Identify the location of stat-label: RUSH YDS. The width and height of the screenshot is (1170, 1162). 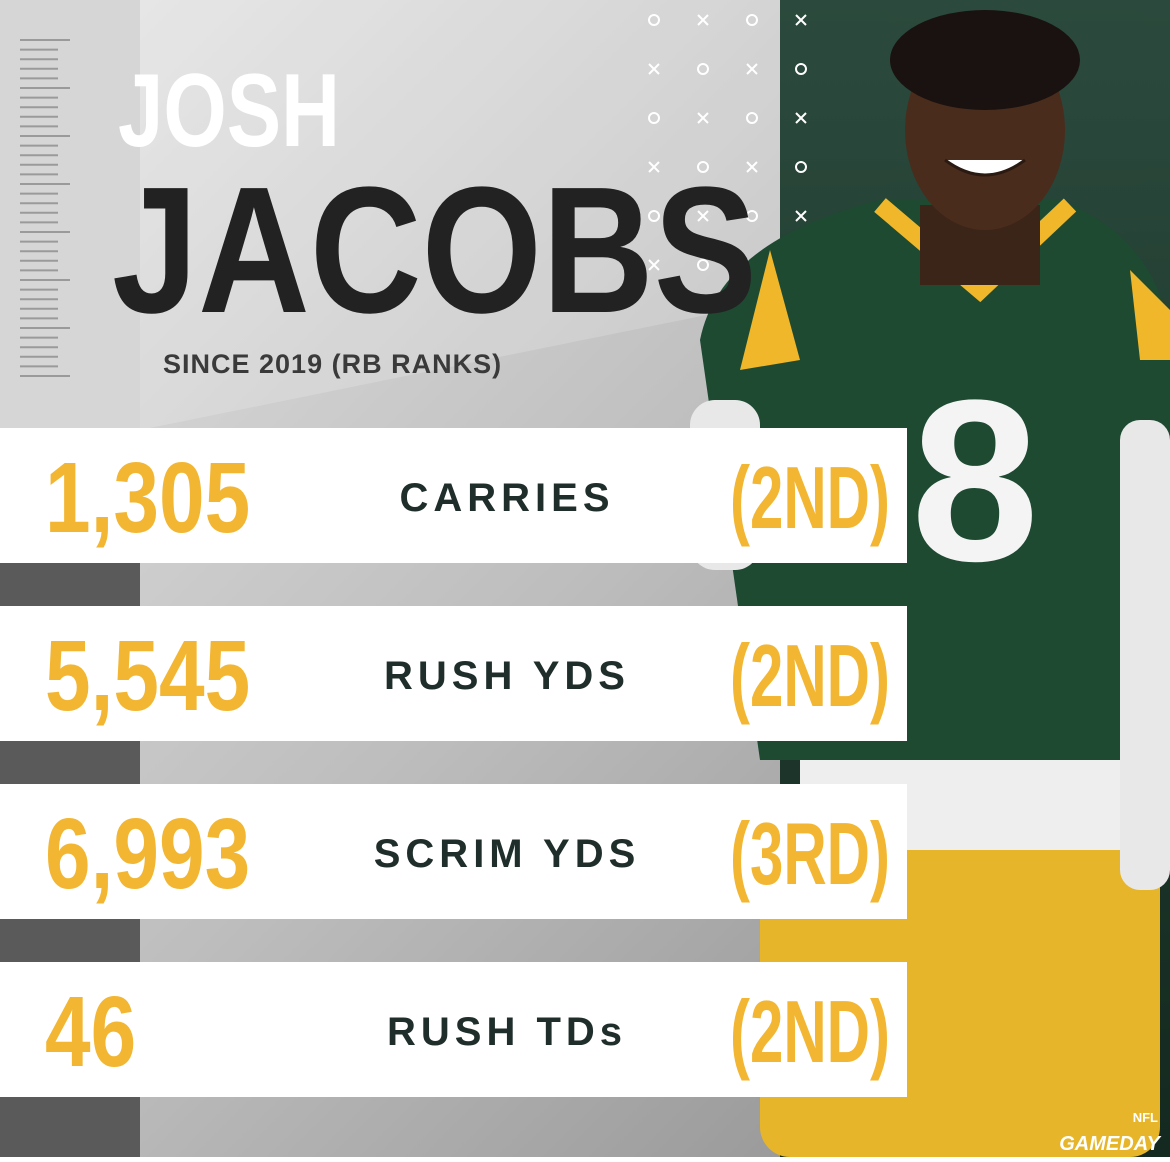
(507, 676).